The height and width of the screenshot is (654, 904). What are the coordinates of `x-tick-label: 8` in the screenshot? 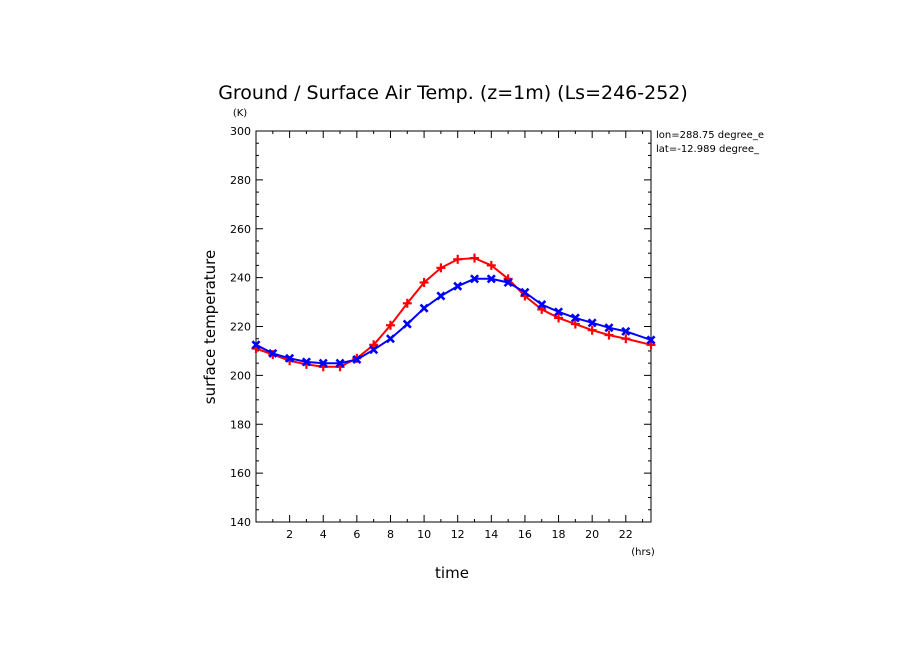 It's located at (390, 534).